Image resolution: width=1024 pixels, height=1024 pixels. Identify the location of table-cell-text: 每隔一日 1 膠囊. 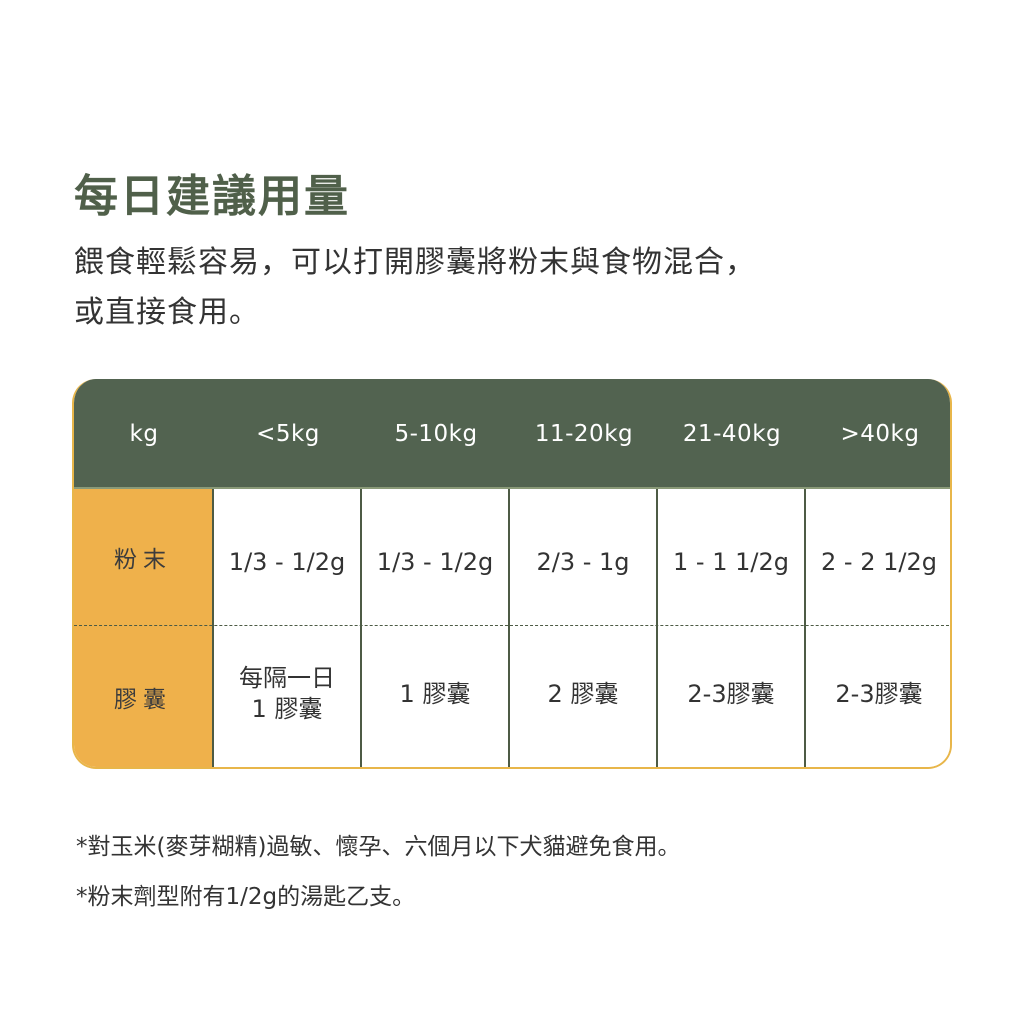
(287, 693).